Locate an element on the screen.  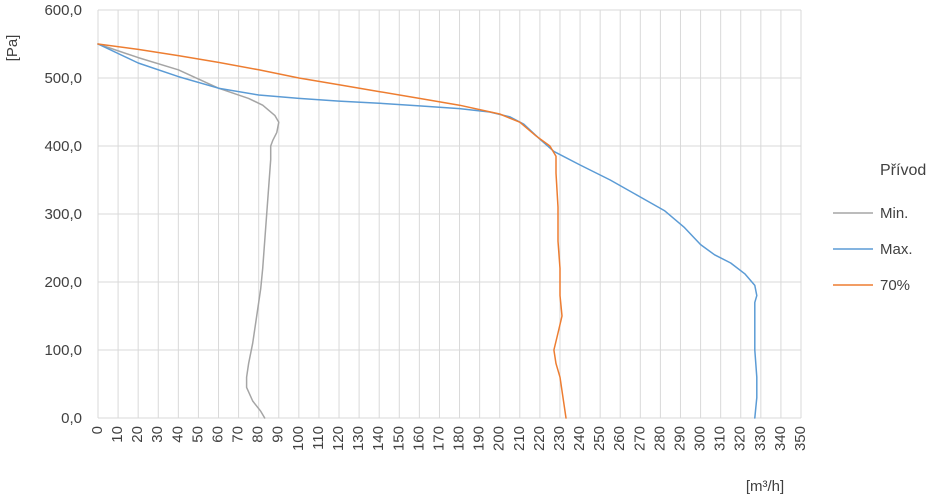
x-tick-label: 100 is located at coordinates (298, 438).